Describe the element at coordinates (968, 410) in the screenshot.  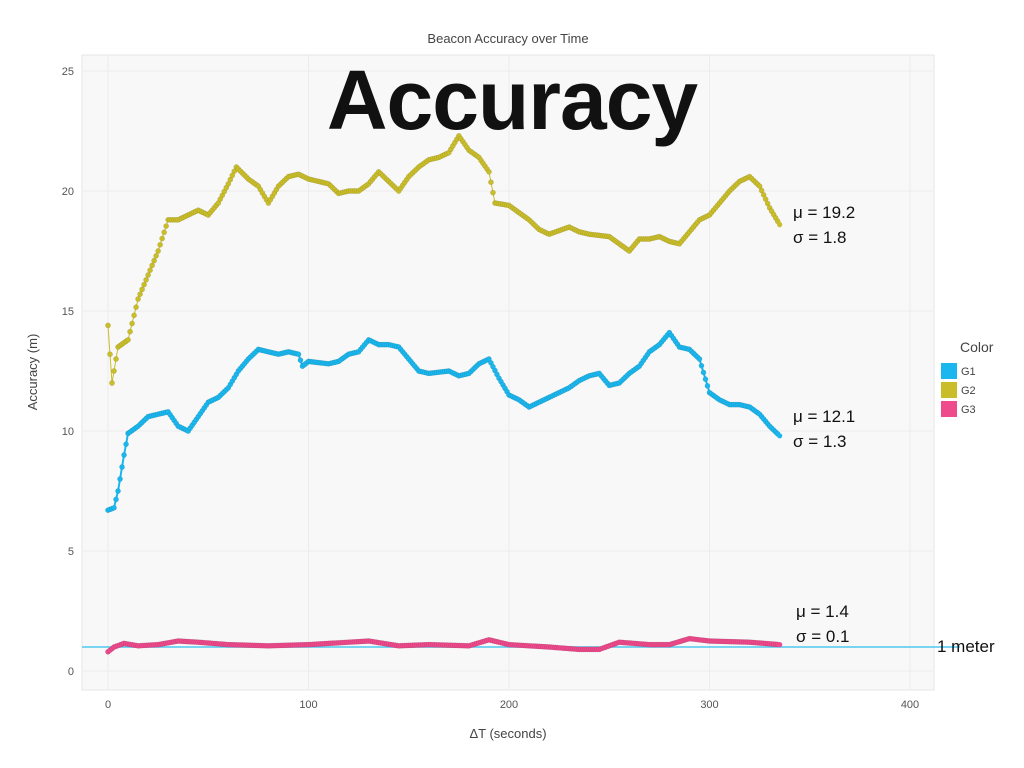
I see `legend-label: G3` at that location.